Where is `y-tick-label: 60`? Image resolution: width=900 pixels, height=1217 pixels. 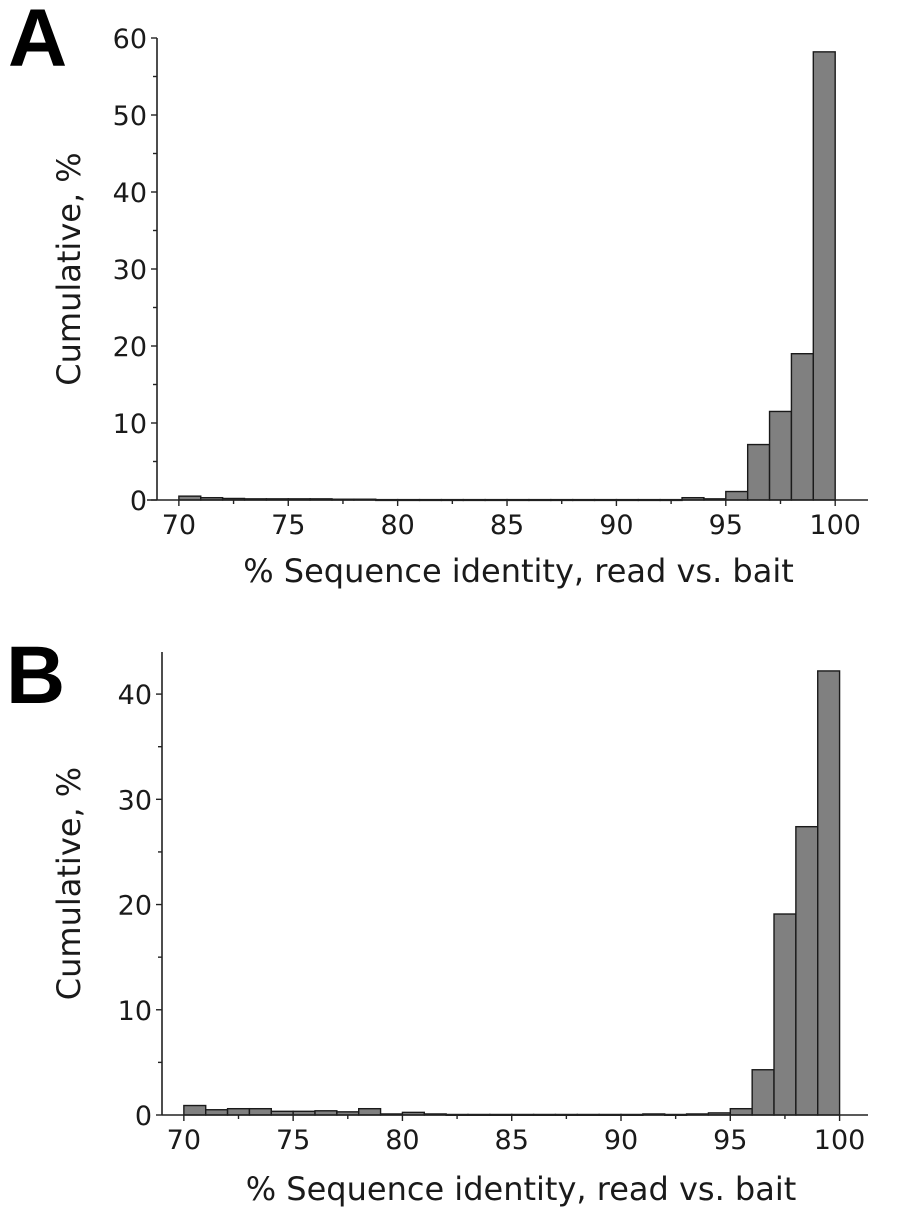
y-tick-label: 60 is located at coordinates (130, 39).